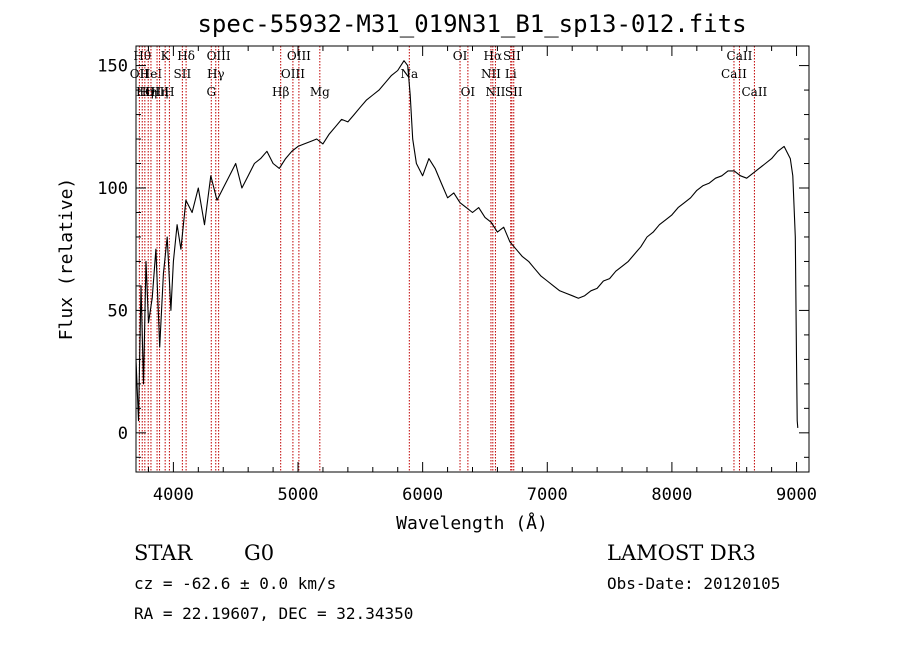 The height and width of the screenshot is (654, 900). What do you see at coordinates (259, 553) in the screenshot?
I see `object-subclass: G0` at bounding box center [259, 553].